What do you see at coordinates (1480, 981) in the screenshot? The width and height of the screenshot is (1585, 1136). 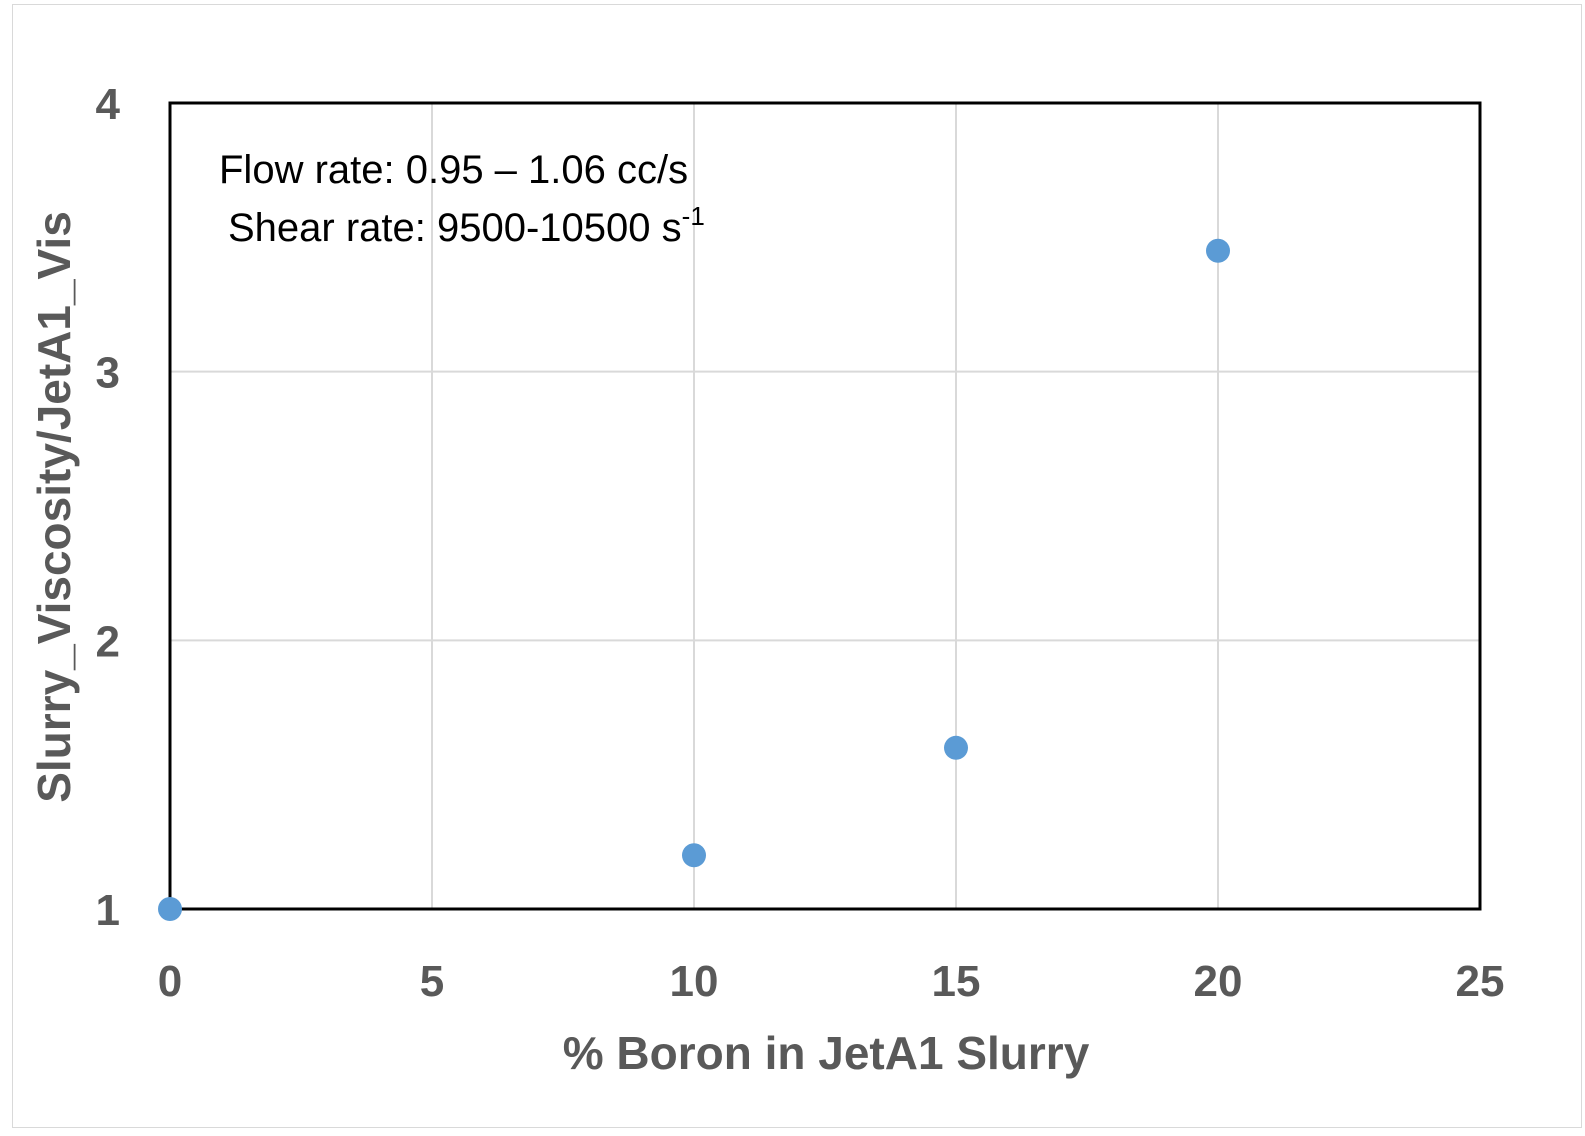 I see `x-tick-label: 25` at bounding box center [1480, 981].